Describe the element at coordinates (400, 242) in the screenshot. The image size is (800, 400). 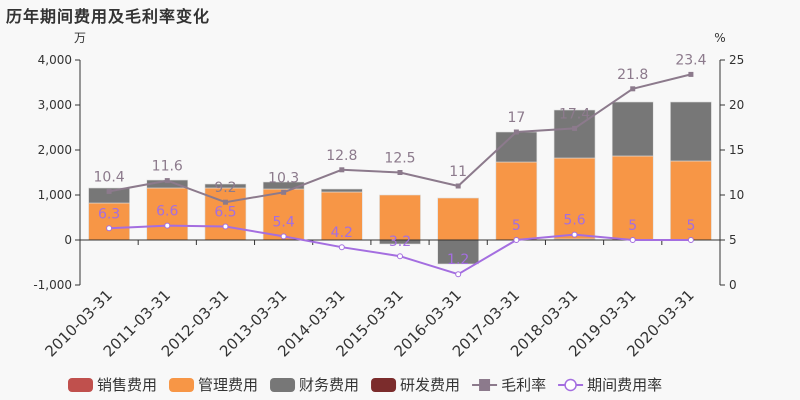
I see `data-label: 3.2` at that location.